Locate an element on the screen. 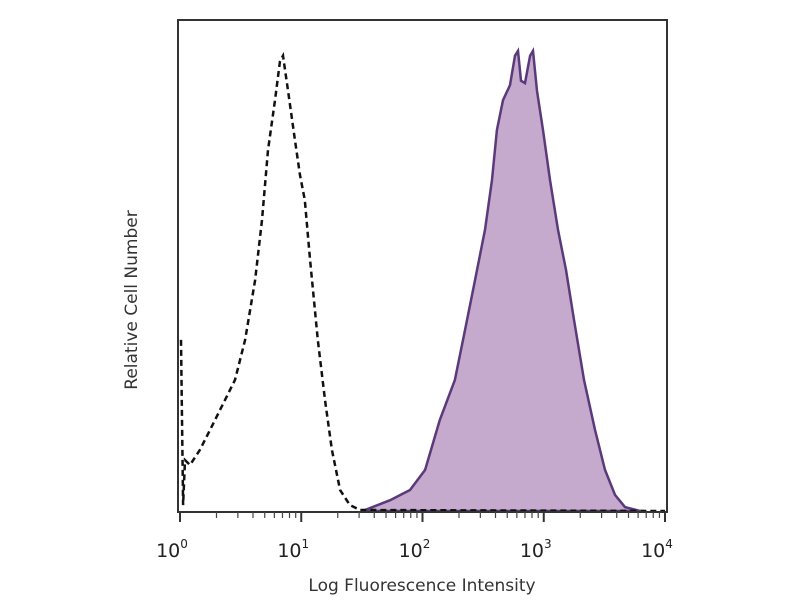 The width and height of the screenshot is (800, 600). x-axis-ticks: 10⁰ 10¹ 10² 10³ 10⁴ is located at coordinates (414, 536).